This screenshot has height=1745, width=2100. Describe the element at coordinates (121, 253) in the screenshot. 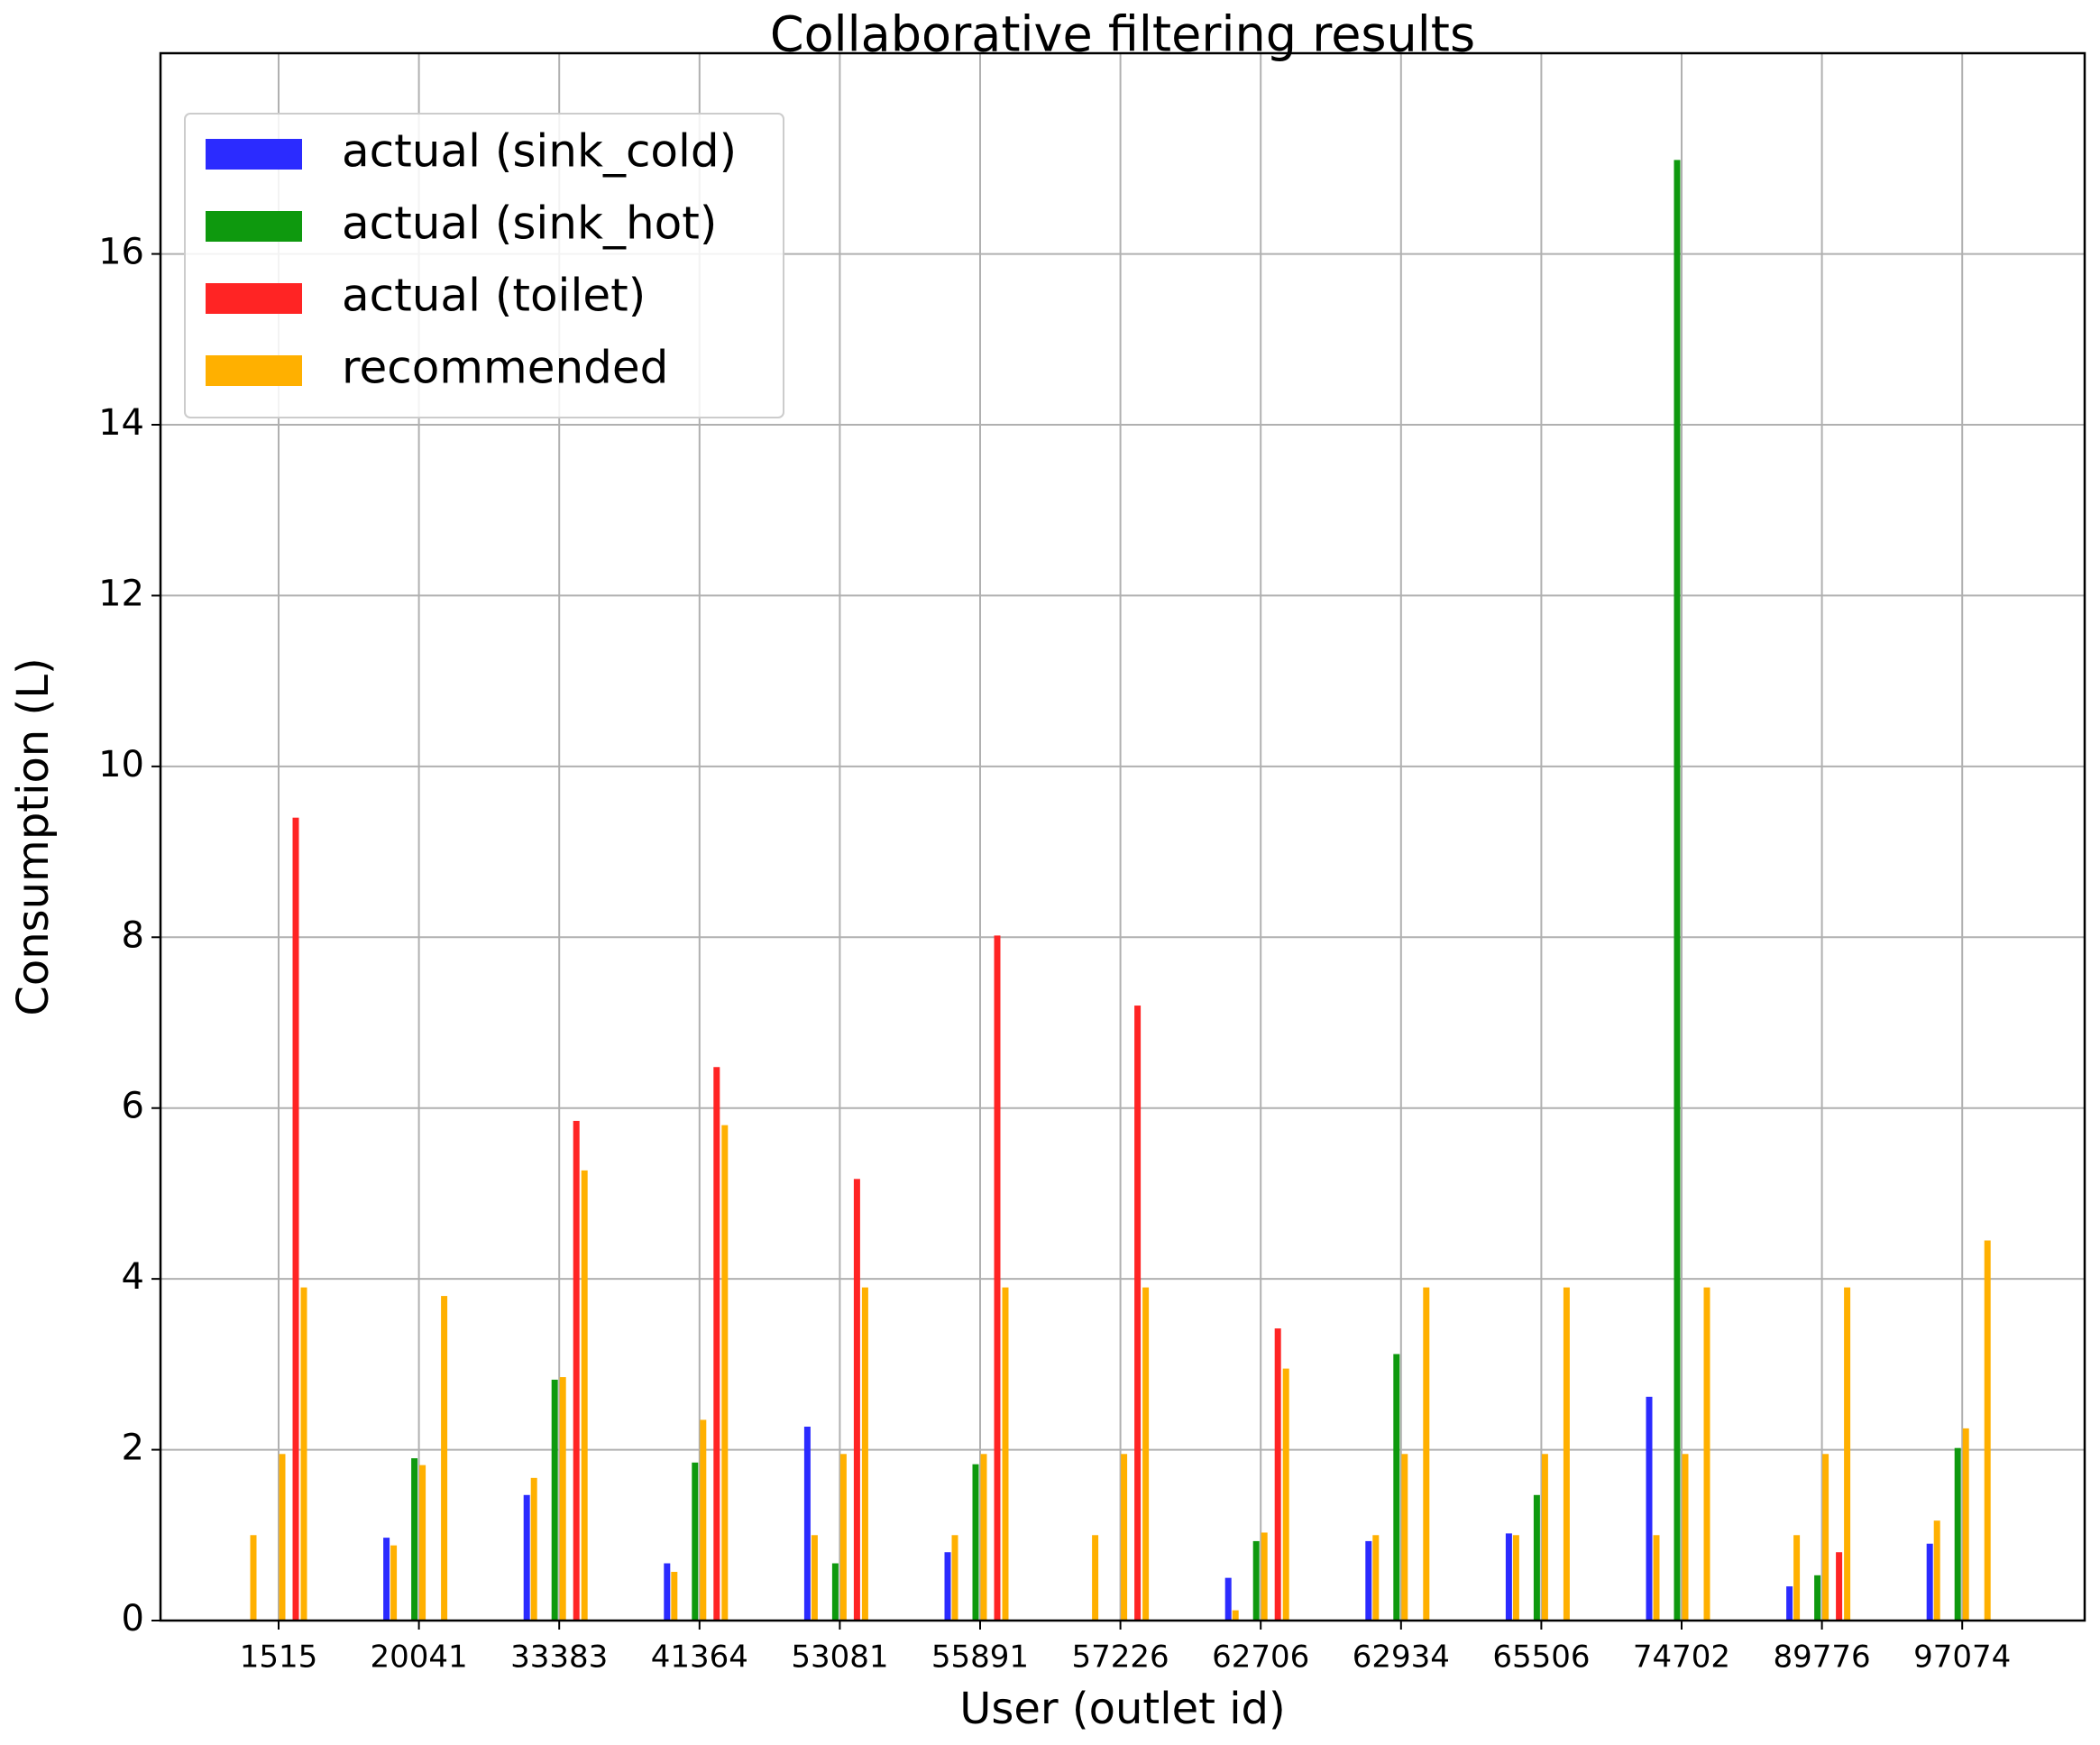

I see `y-tick-label: 16` at that location.